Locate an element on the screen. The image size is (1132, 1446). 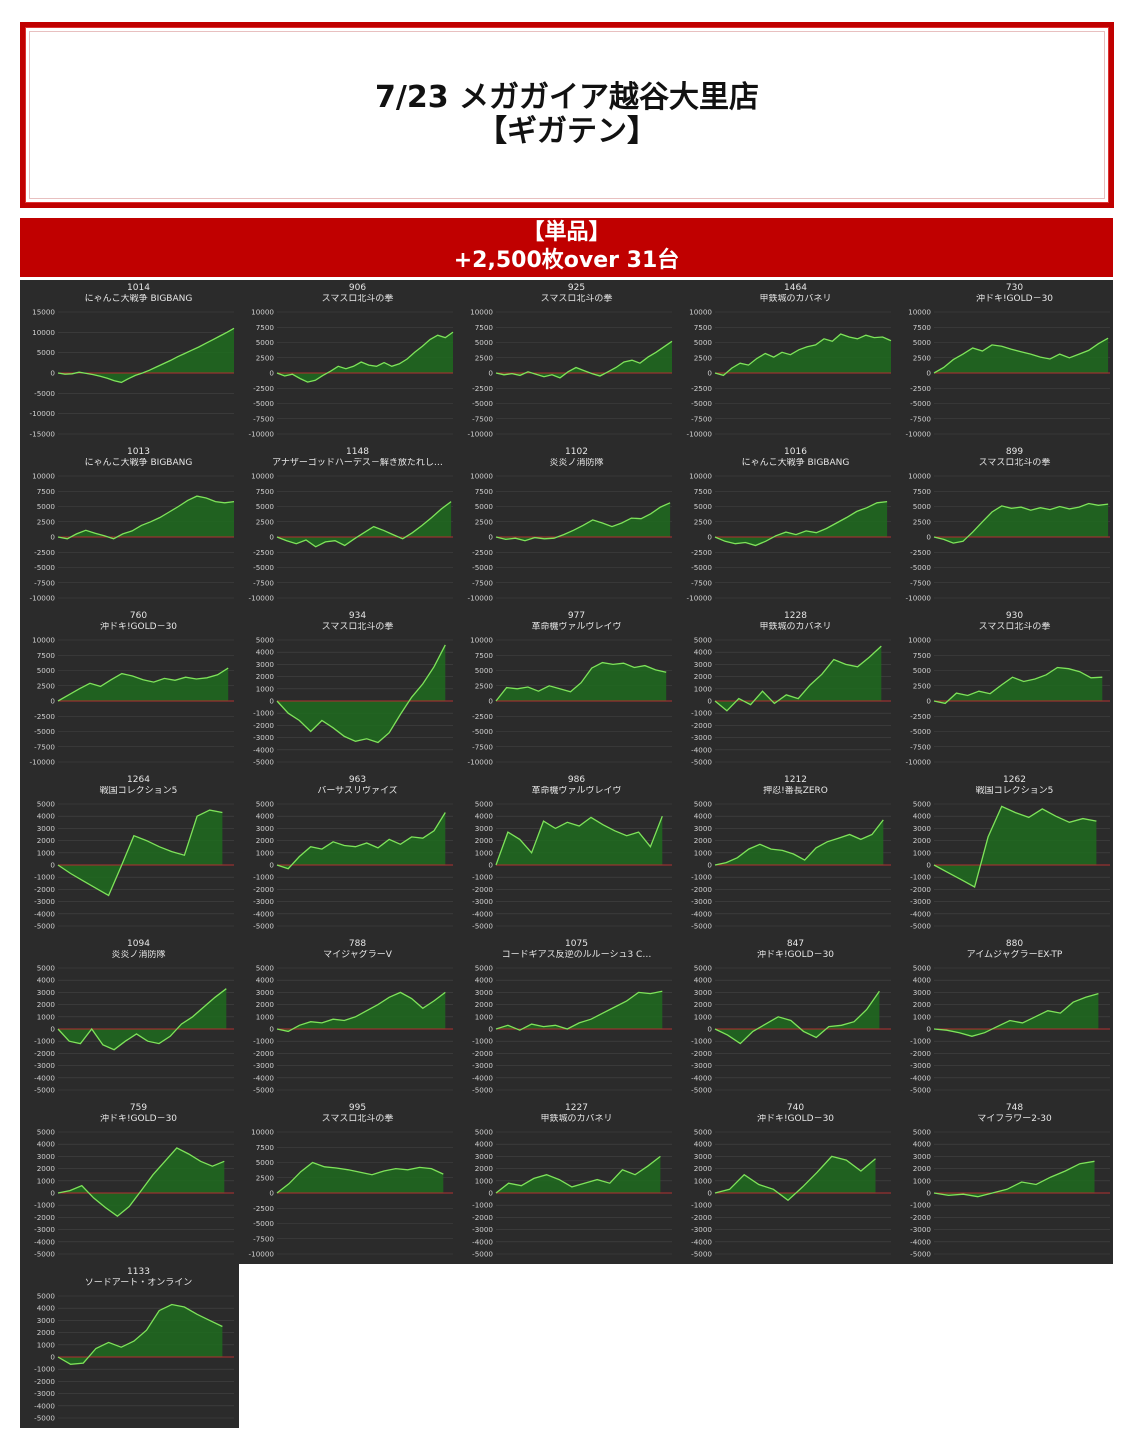
machine-number: 1014 is located at coordinates (138, 288).